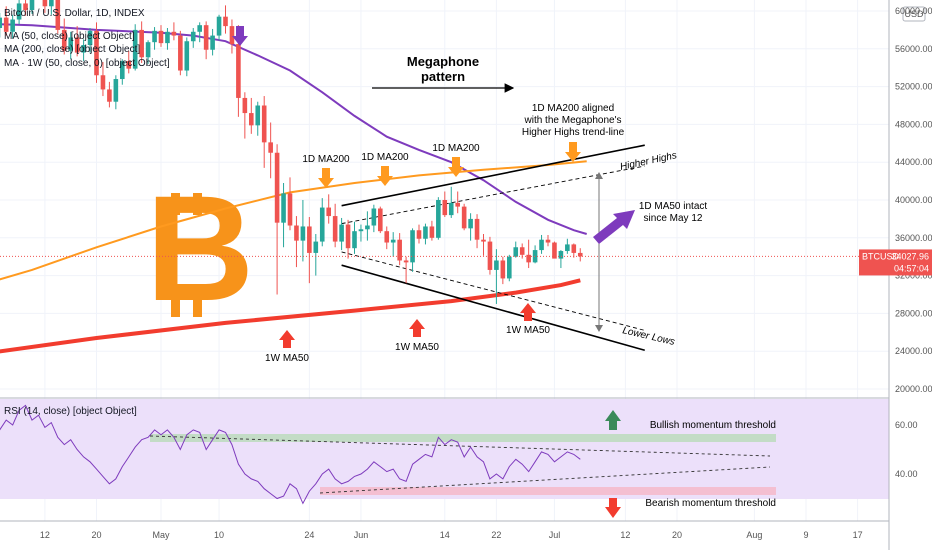 The height and width of the screenshot is (550, 932). I want to click on price-tick-label: 28000.00, so click(913, 313).